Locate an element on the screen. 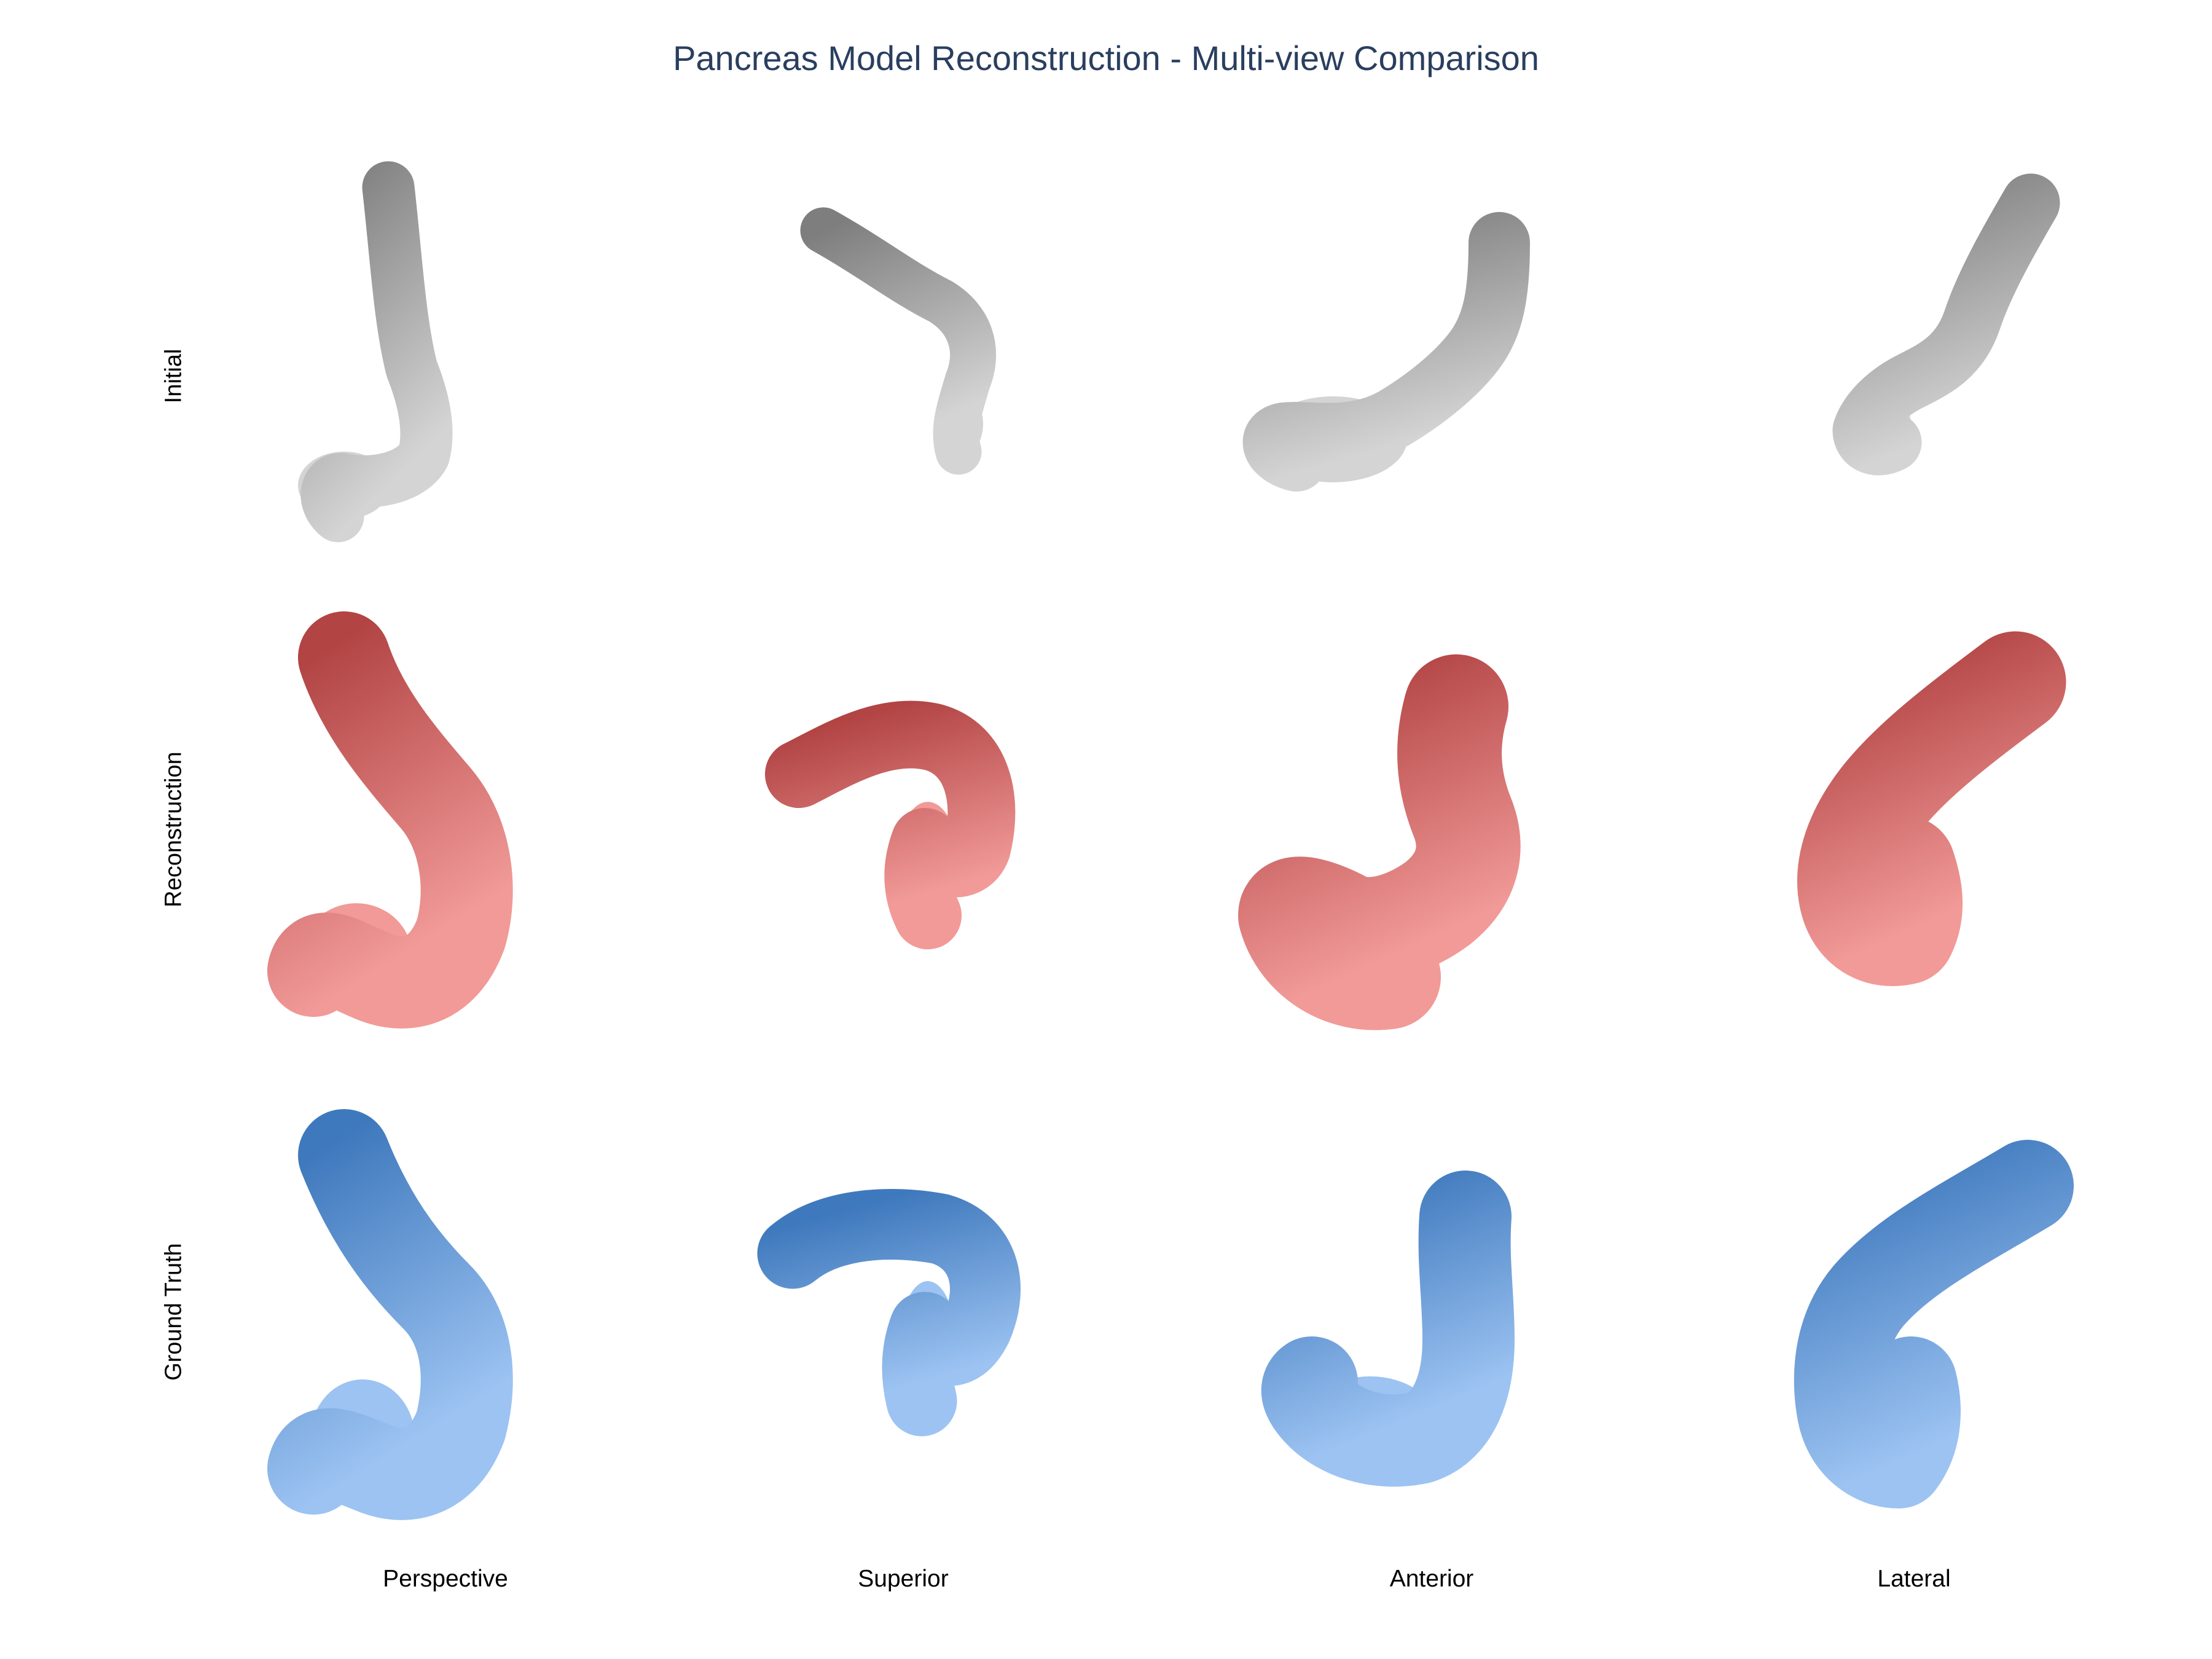 The height and width of the screenshot is (1659, 2212). column-label-anterior: Anterior is located at coordinates (1431, 1579).